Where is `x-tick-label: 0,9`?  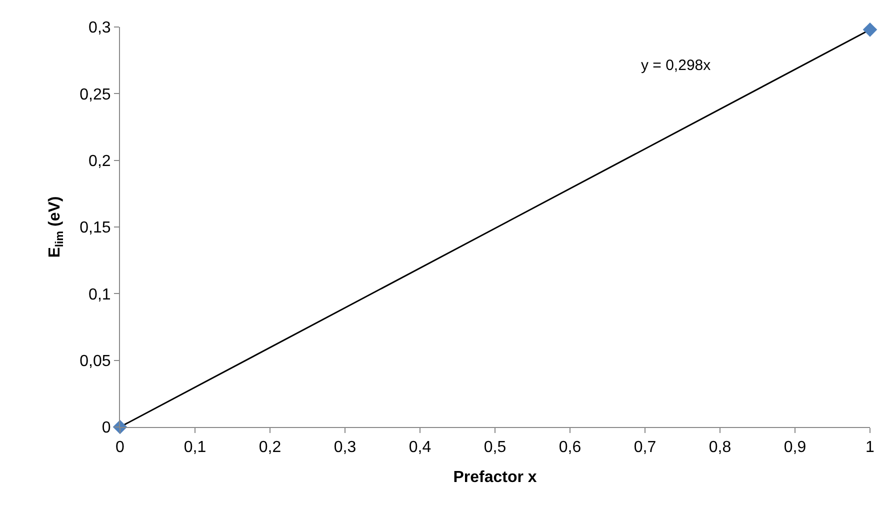 x-tick-label: 0,9 is located at coordinates (795, 447).